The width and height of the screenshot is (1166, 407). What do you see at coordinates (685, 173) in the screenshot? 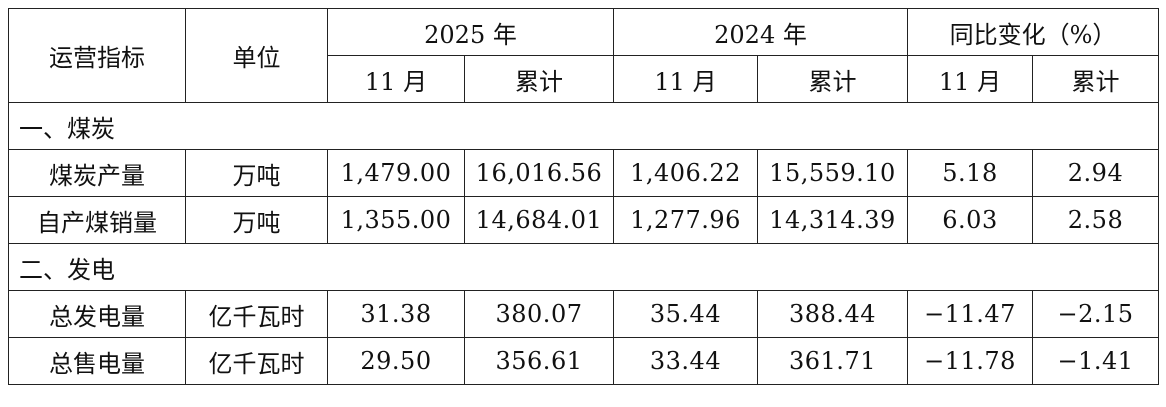
I see `value-cell: 1,406.22` at bounding box center [685, 173].